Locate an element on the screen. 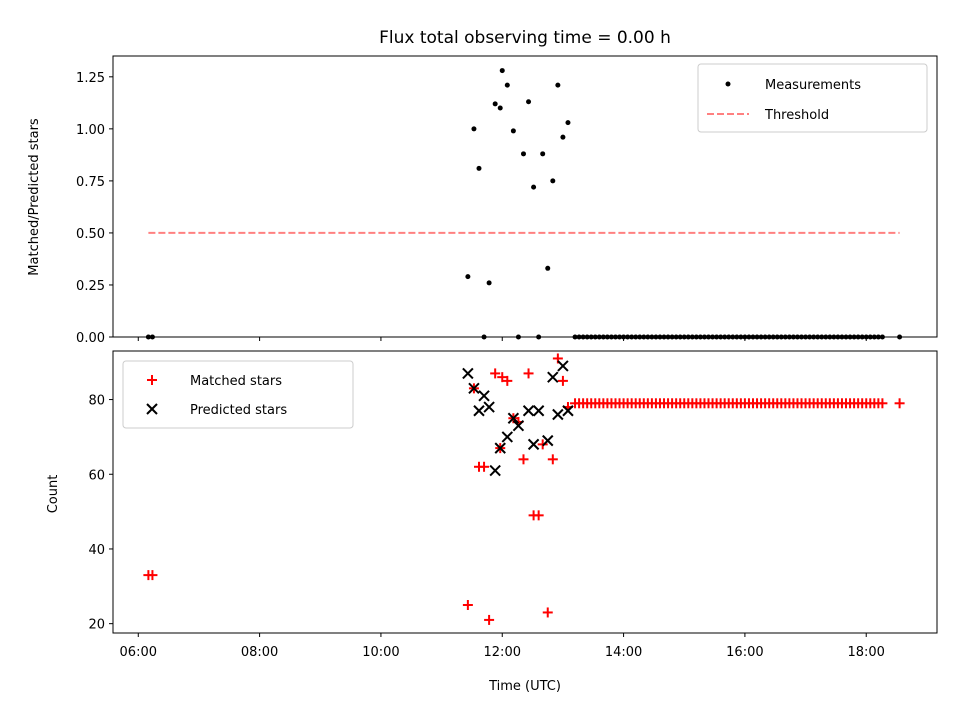  top-y-ticks: 0.00 0.25 0.50 0.75 1.00 1.25 is located at coordinates (94, 208).